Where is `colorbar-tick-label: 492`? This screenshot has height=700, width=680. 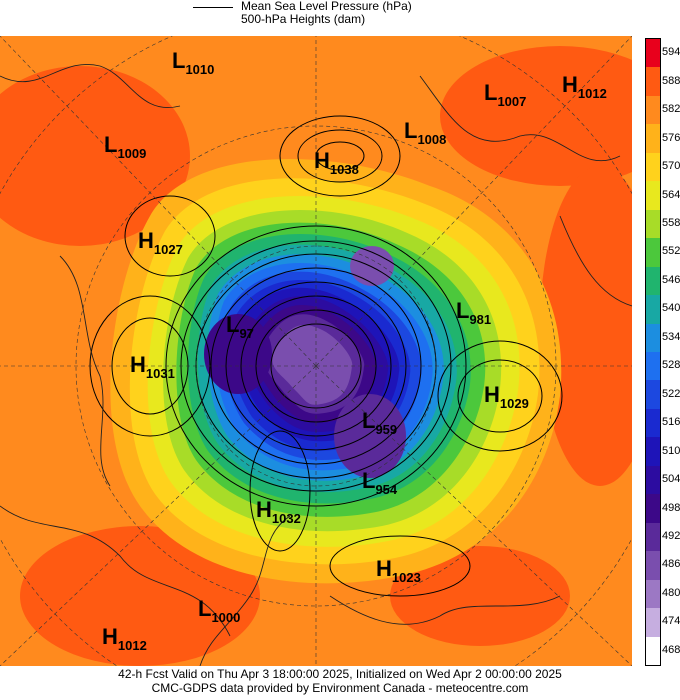
colorbar-tick-label: 492 is located at coordinates (671, 535).